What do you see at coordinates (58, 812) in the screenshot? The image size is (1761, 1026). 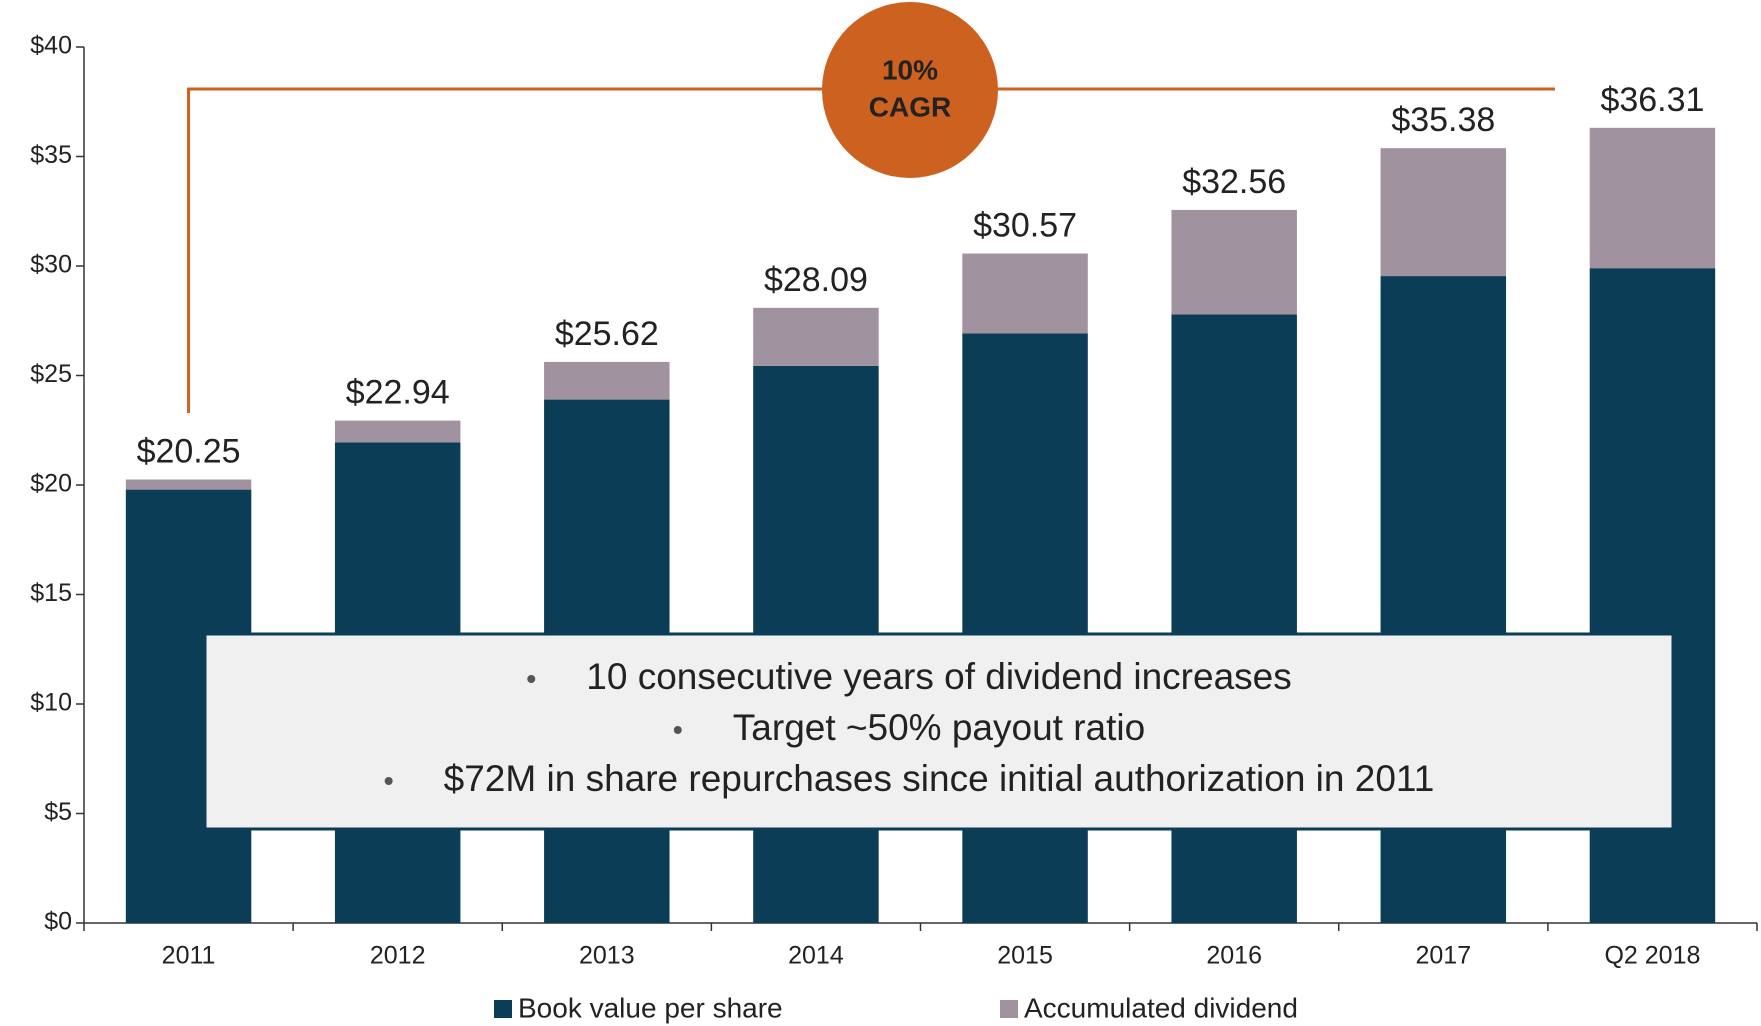 I see `y-tick-label: $5` at bounding box center [58, 812].